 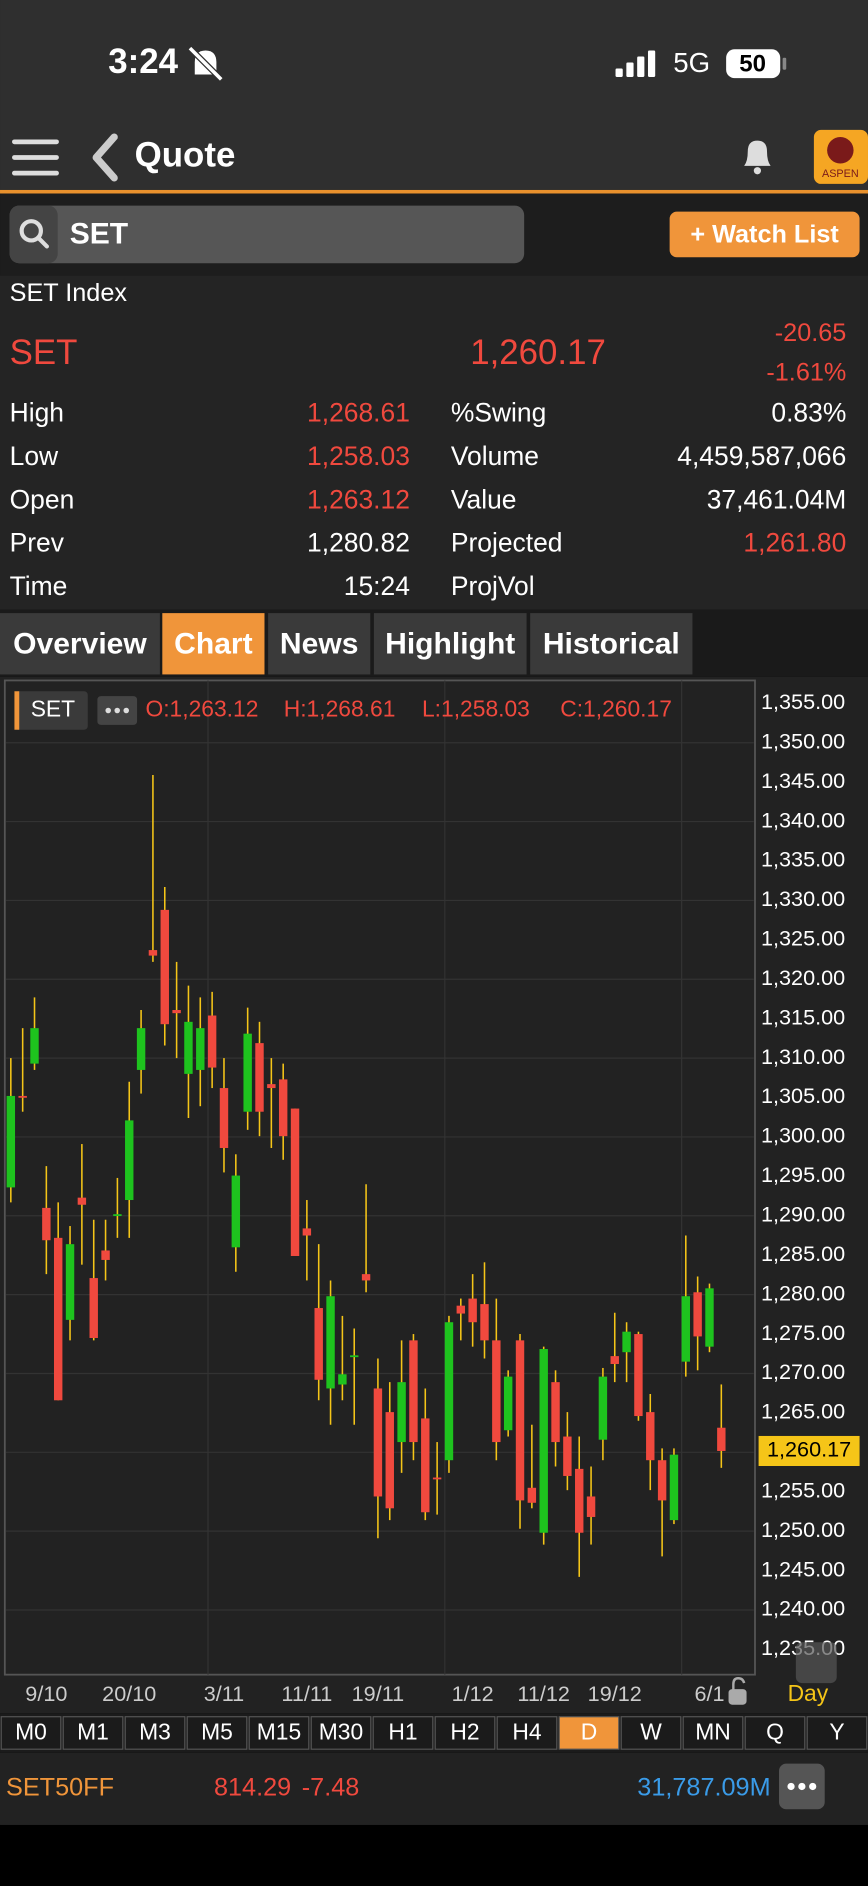 I want to click on tab-label: Chart, so click(x=213, y=644).